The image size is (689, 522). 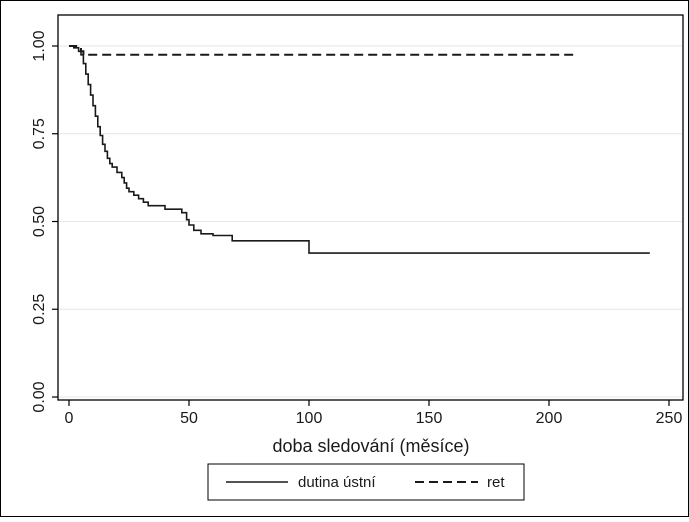 I want to click on legend-label-2: ret, so click(x=496, y=482).